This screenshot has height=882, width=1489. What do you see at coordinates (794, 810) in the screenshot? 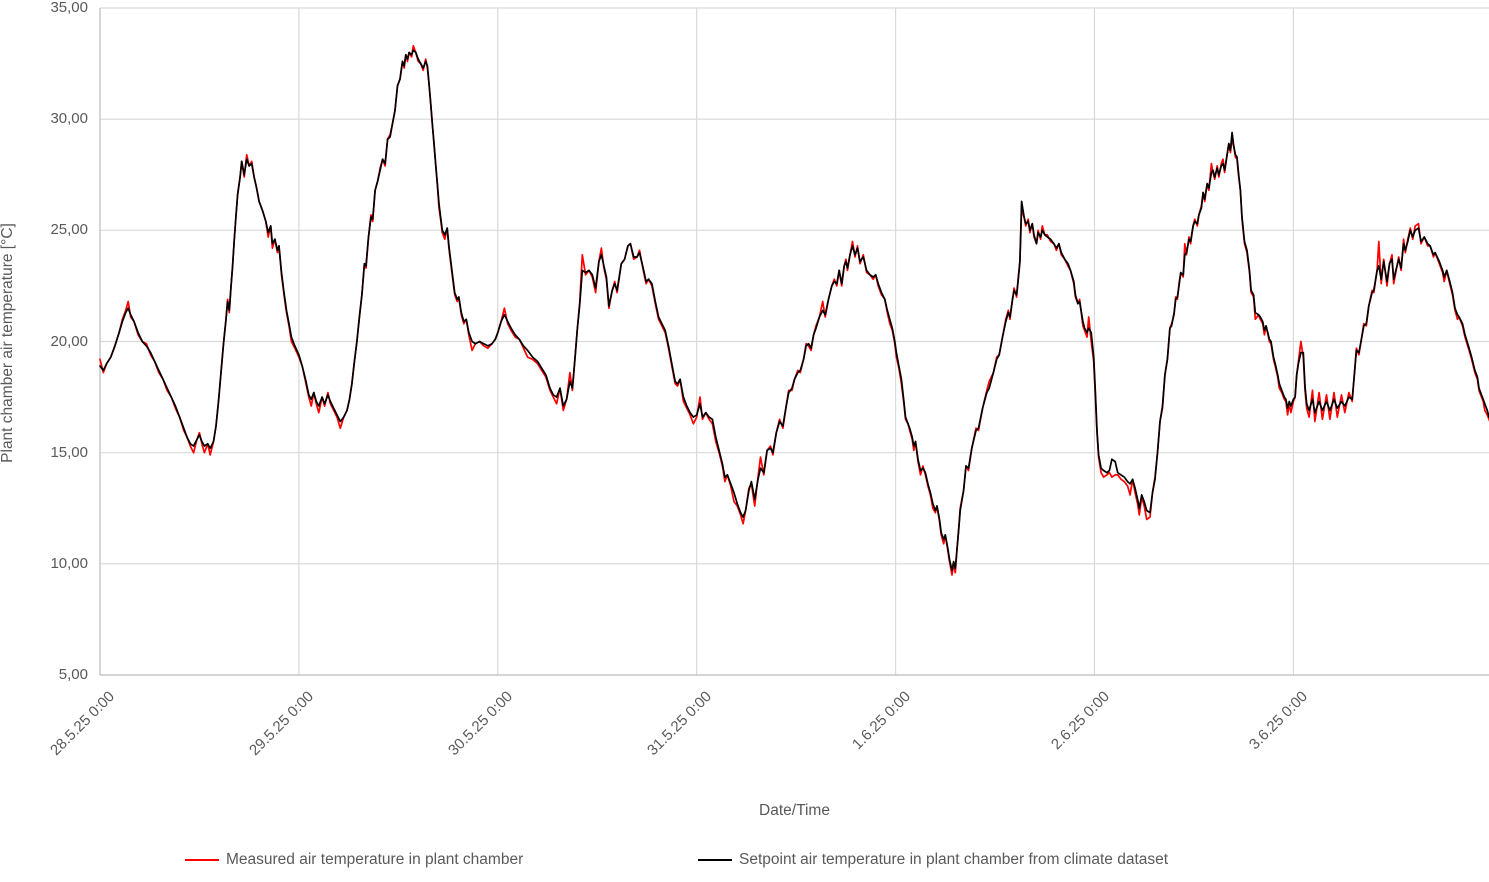
I see `x-axis-title: Date/Time` at bounding box center [794, 810].